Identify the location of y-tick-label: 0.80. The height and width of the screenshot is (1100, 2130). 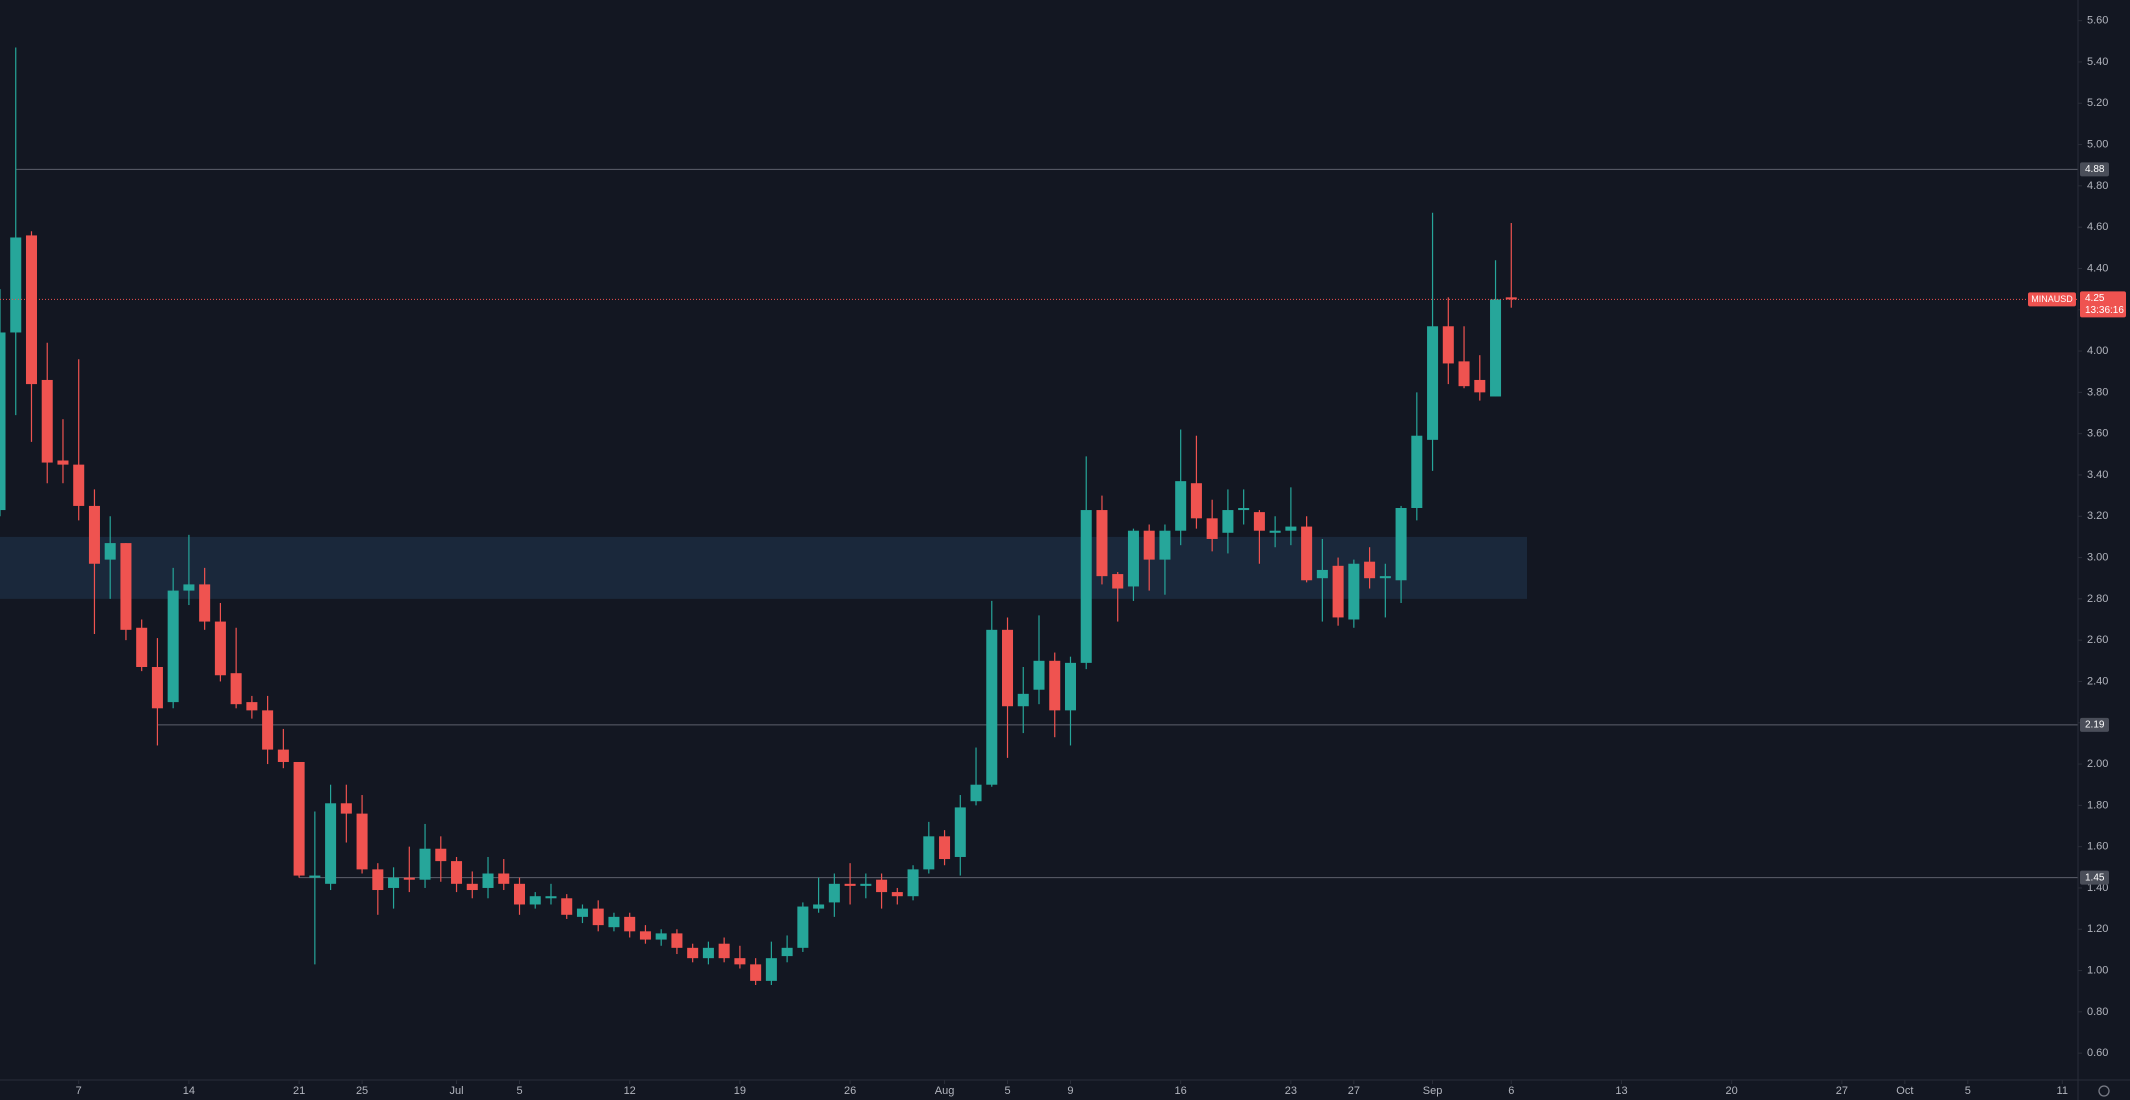
(2097, 1012).